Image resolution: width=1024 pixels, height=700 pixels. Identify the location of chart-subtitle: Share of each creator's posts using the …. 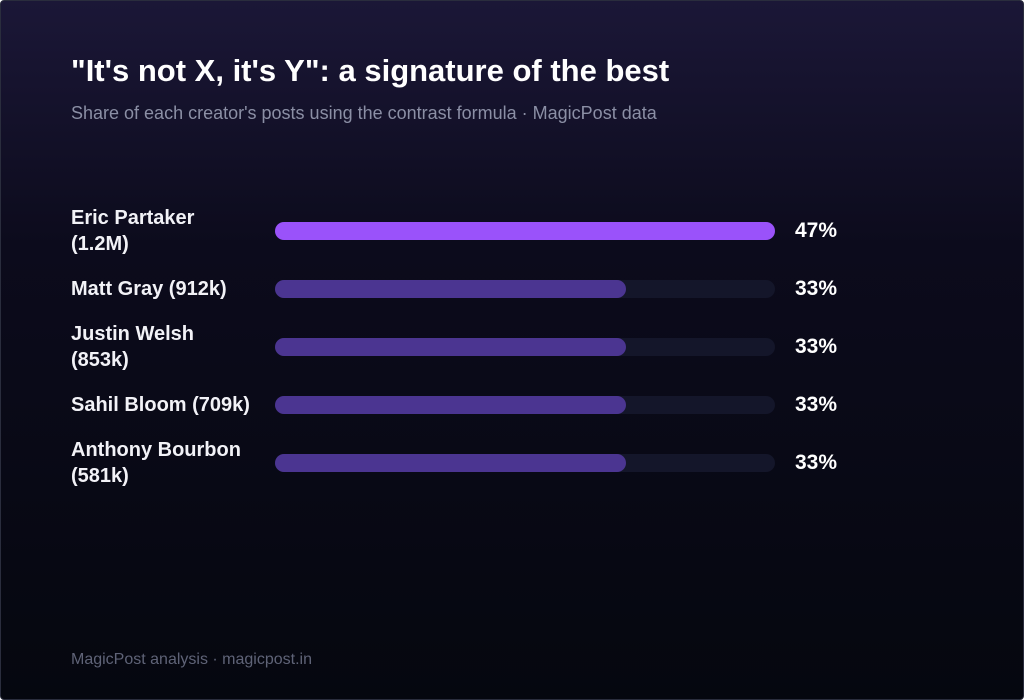
(364, 113).